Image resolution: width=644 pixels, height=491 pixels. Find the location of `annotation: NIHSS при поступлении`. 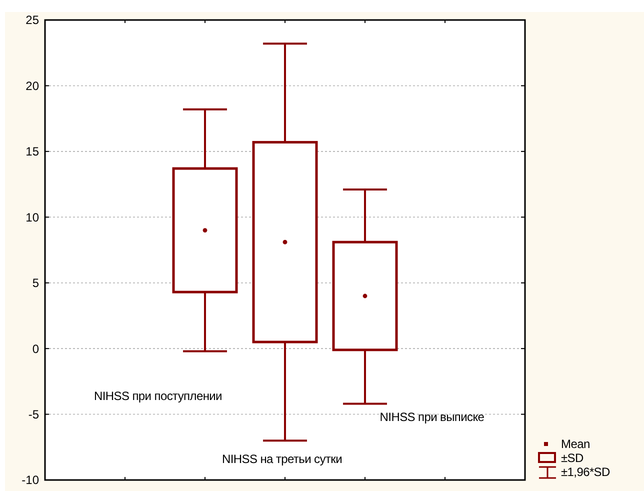

annotation: NIHSS при поступлении is located at coordinates (158, 396).